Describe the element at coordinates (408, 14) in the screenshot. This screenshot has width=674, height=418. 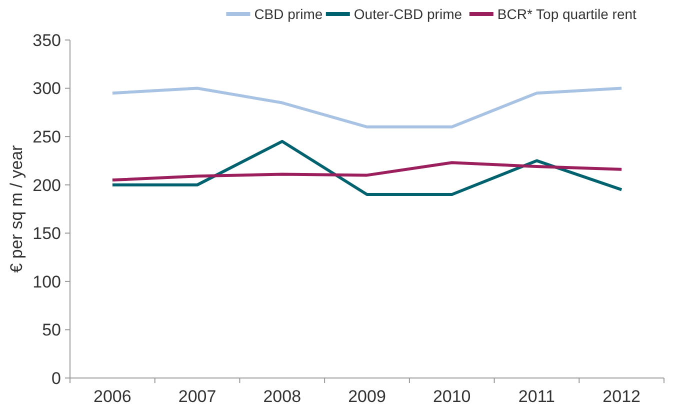
I see `legend-label: Outer-CBD prime` at that location.